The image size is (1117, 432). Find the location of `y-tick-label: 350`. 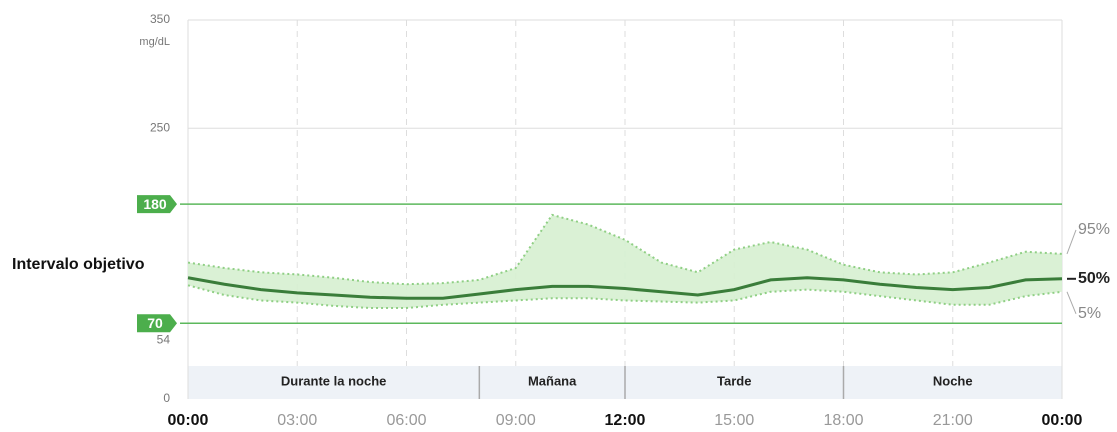

y-tick-label: 350 is located at coordinates (160, 19).